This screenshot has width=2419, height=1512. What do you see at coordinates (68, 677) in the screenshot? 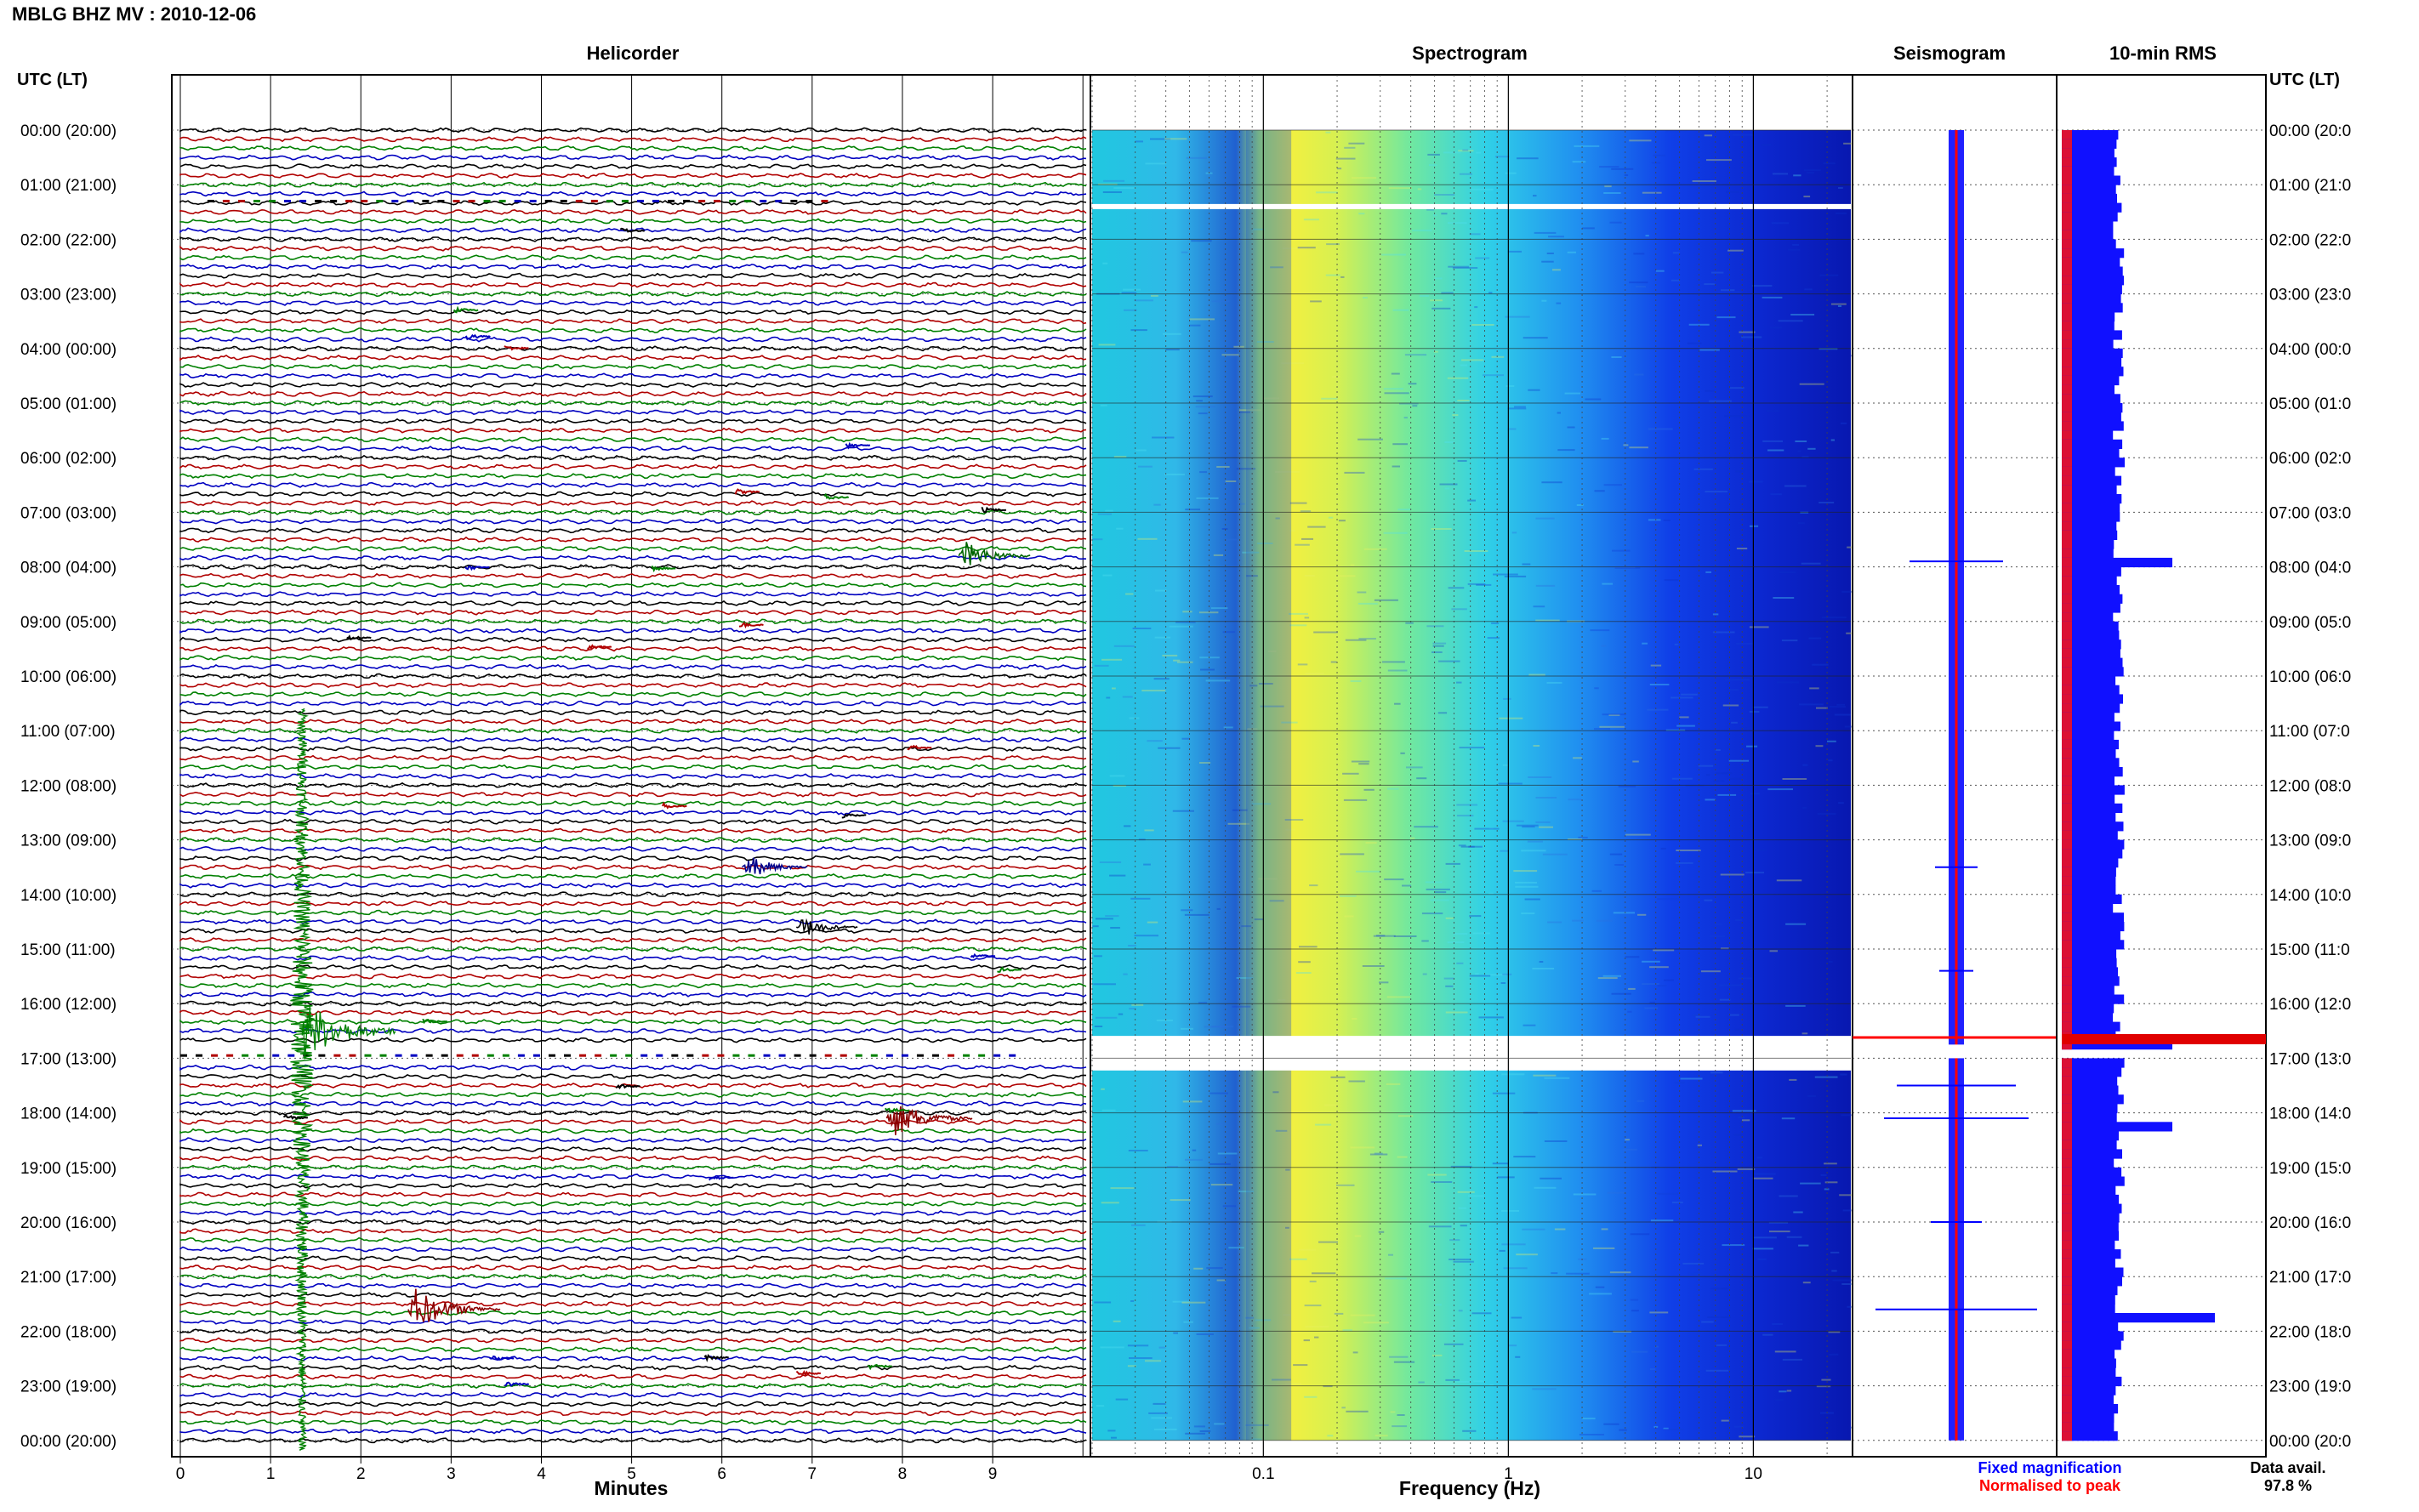
I see `hour-label-left: 10:00 (06:00)` at bounding box center [68, 677].